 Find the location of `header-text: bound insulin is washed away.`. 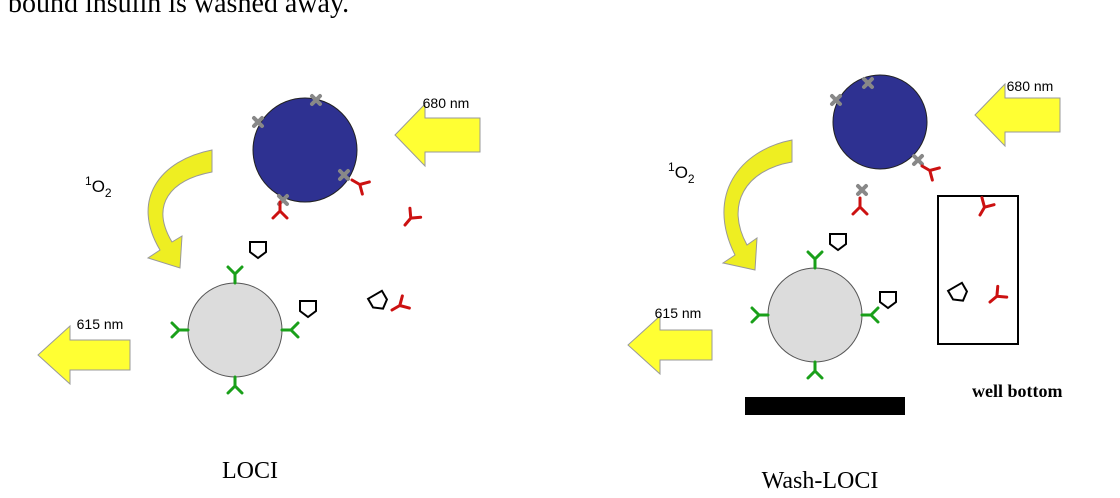

header-text: bound insulin is washed away. is located at coordinates (178, 9).